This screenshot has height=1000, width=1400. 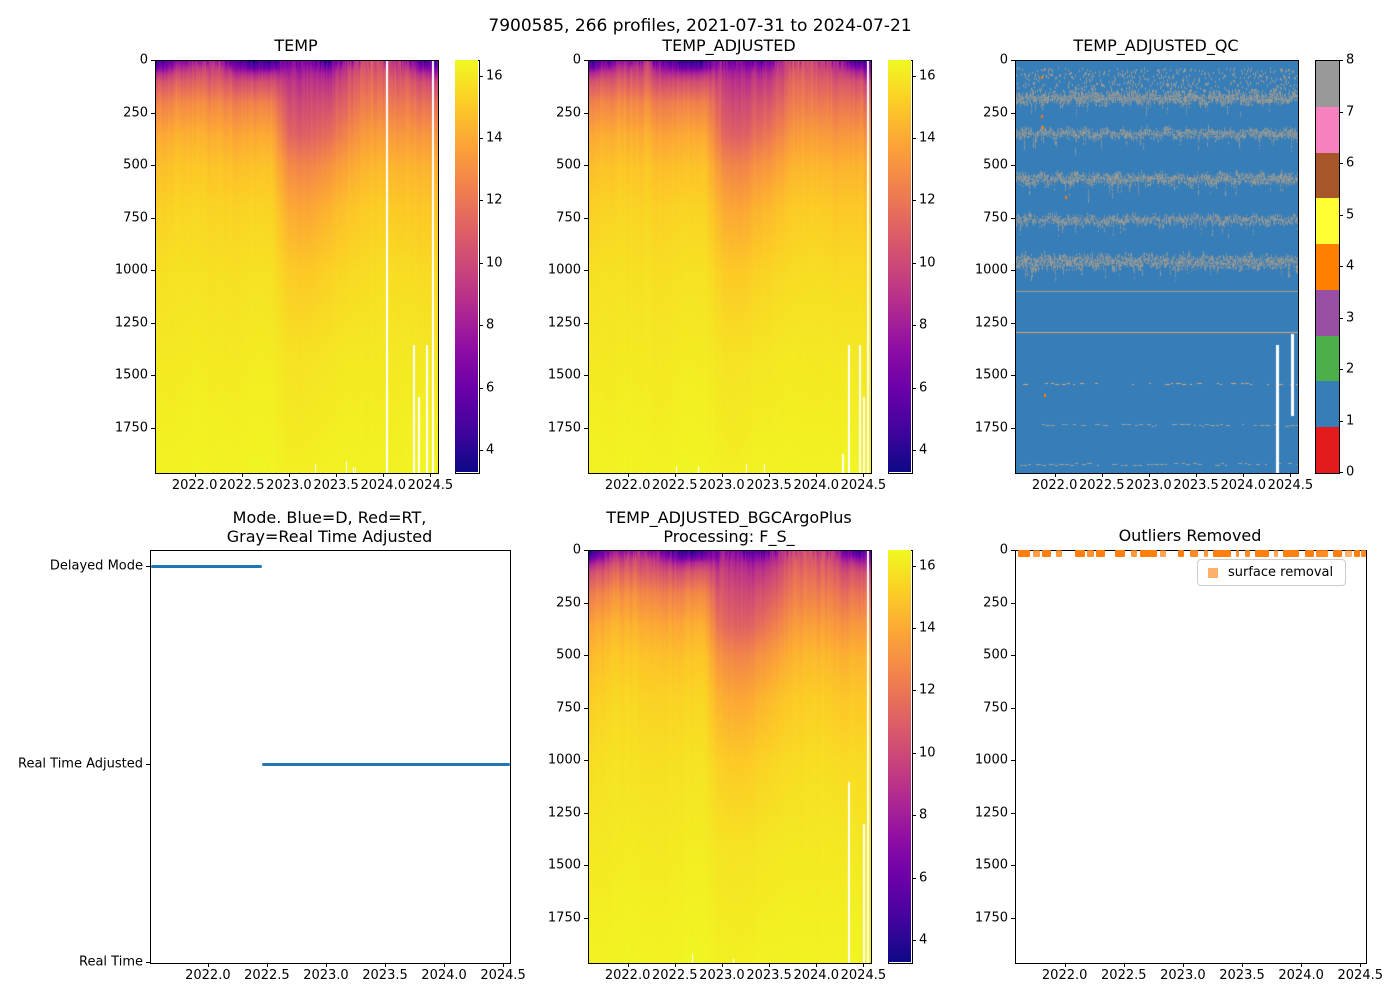 I want to click on temp-colorbar, so click(x=467, y=267).